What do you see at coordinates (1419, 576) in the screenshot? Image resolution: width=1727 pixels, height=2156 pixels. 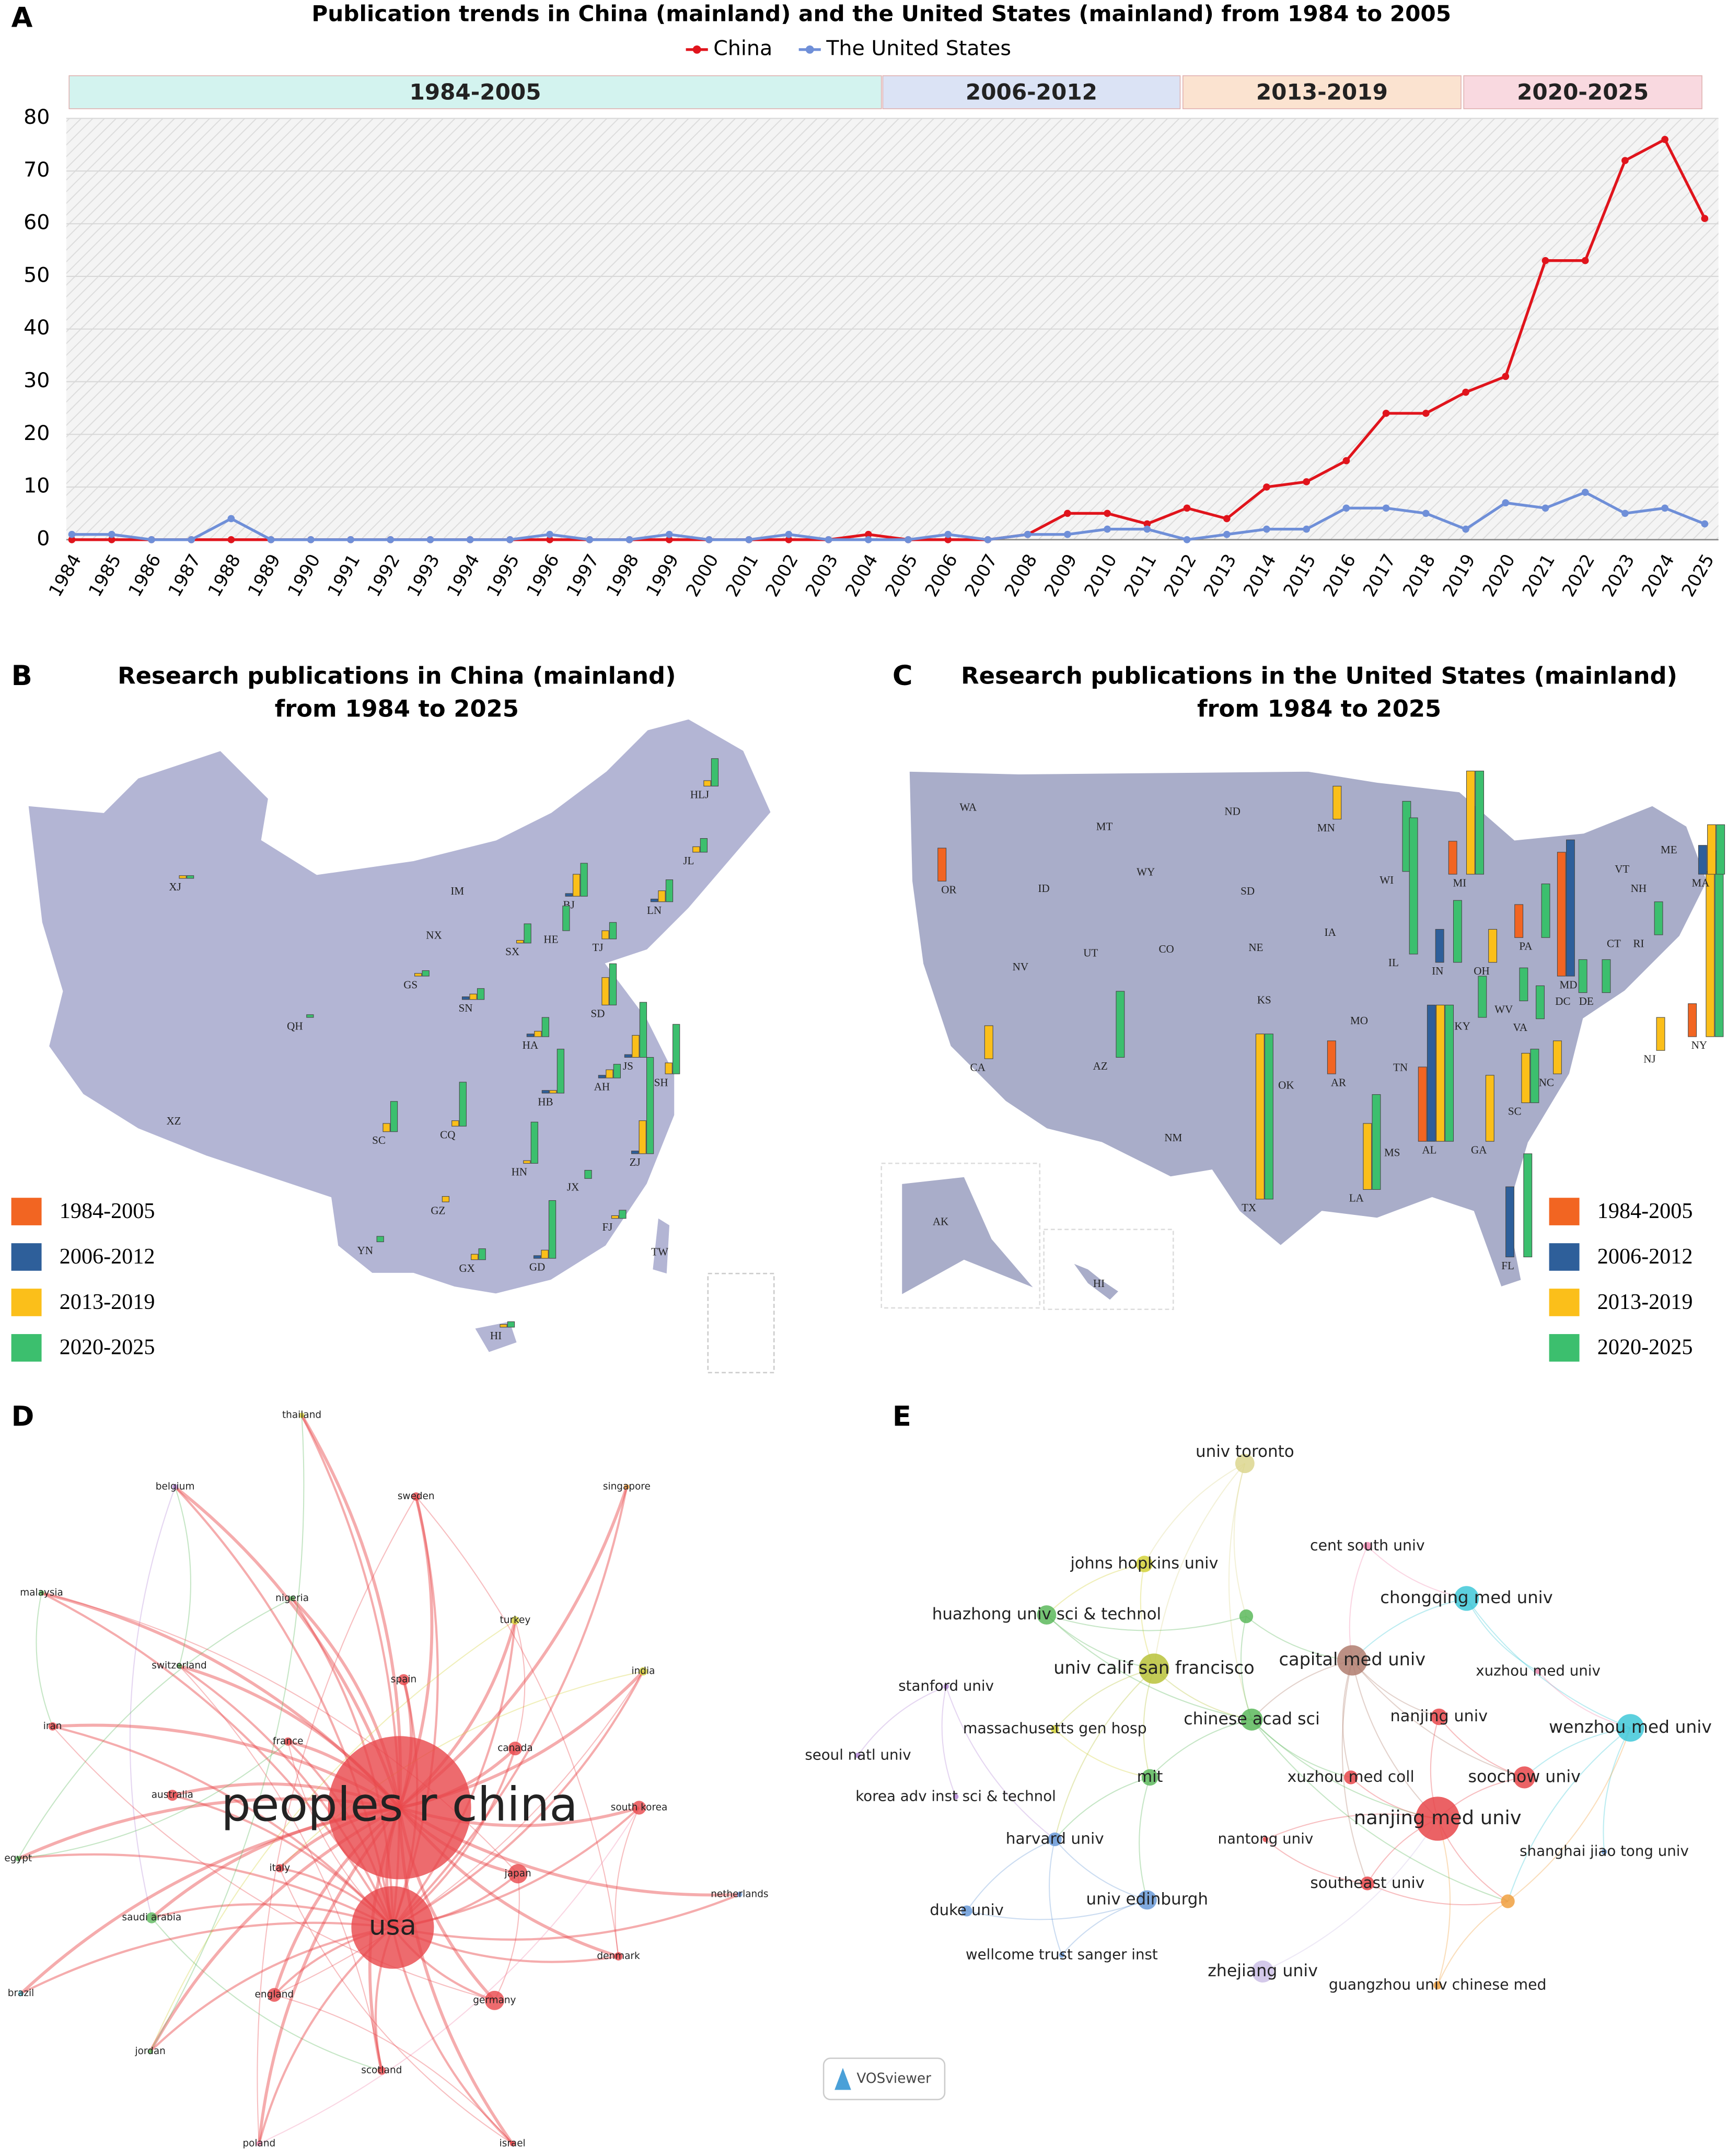 I see `x-tick-label: 2018` at bounding box center [1419, 576].